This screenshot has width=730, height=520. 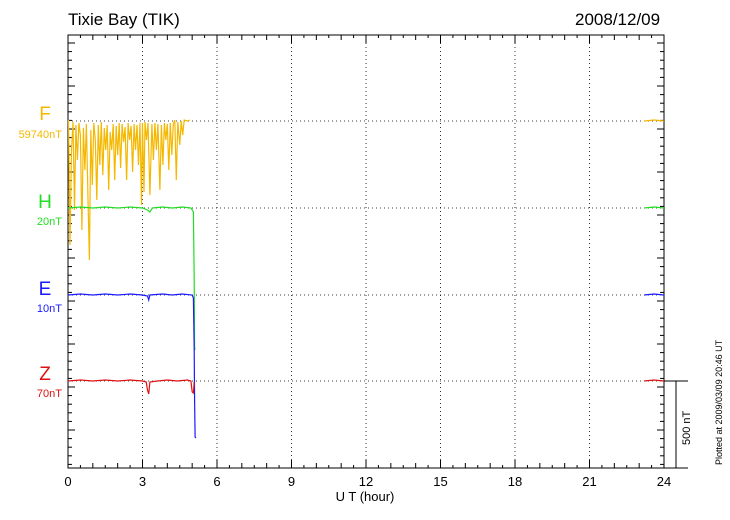 What do you see at coordinates (49, 309) in the screenshot?
I see `baseline-label-e: 10nT` at bounding box center [49, 309].